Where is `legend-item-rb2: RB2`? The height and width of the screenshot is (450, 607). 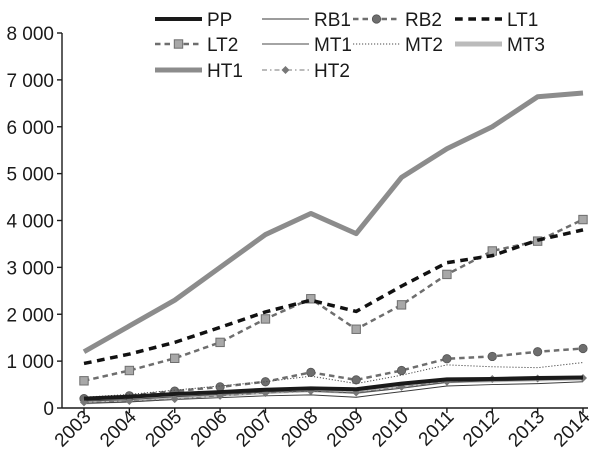
legend-item-rb2: RB2 is located at coordinates (397, 20).